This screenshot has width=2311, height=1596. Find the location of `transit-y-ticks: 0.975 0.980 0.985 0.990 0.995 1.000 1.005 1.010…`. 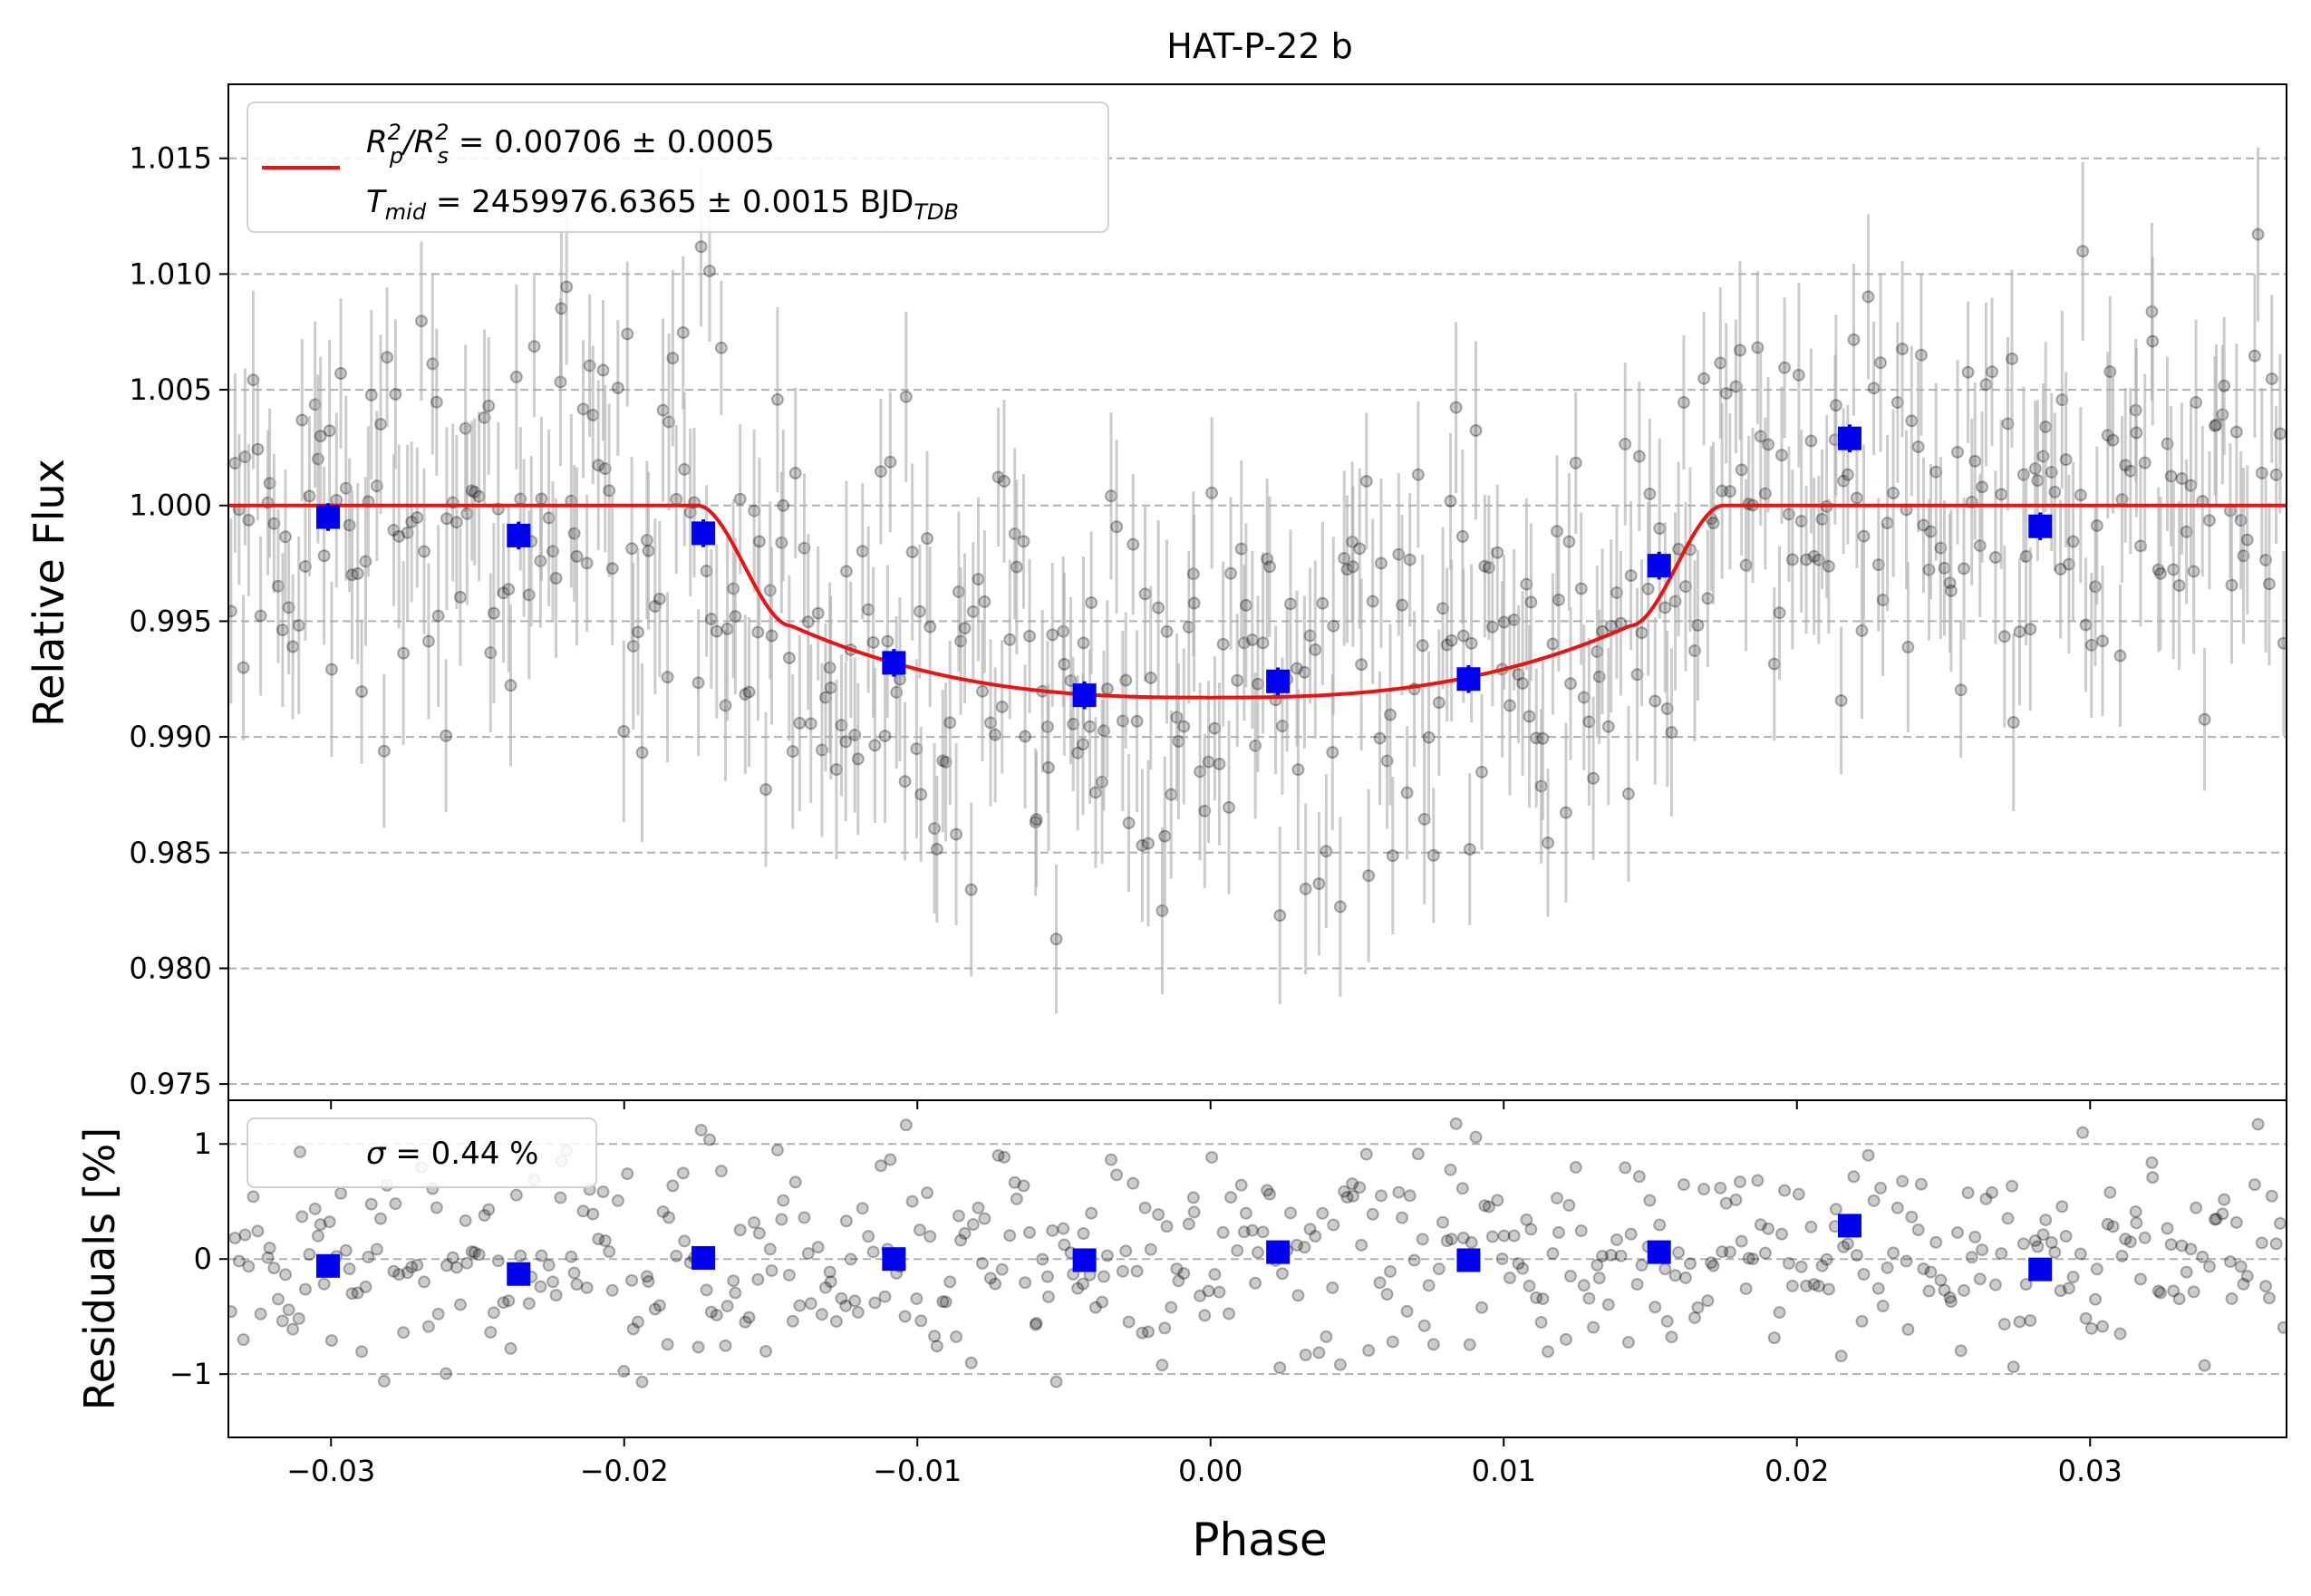

transit-y-ticks: 0.975 0.980 0.985 0.990 0.995 1.000 1.005 1.010… is located at coordinates (179, 621).